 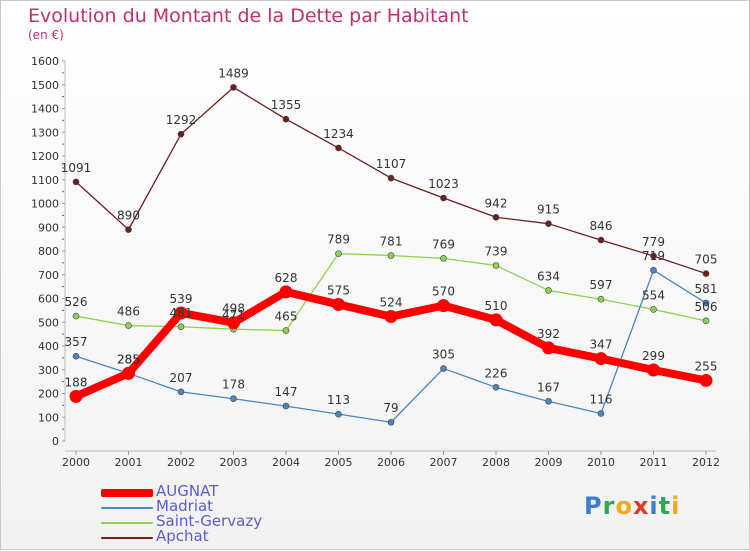 What do you see at coordinates (286, 392) in the screenshot?
I see `data-label-madriat: 147` at bounding box center [286, 392].